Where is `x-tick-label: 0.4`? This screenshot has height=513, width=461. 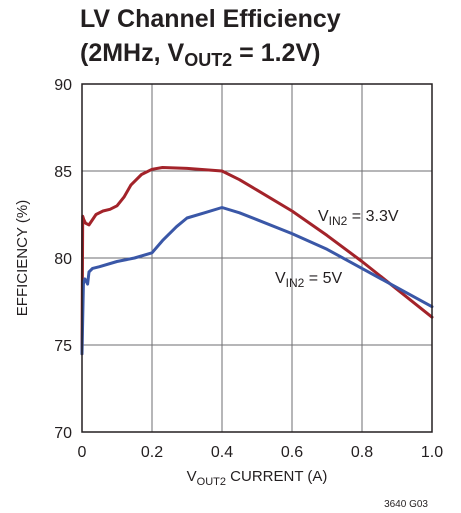 x-tick-label: 0.4 is located at coordinates (222, 452).